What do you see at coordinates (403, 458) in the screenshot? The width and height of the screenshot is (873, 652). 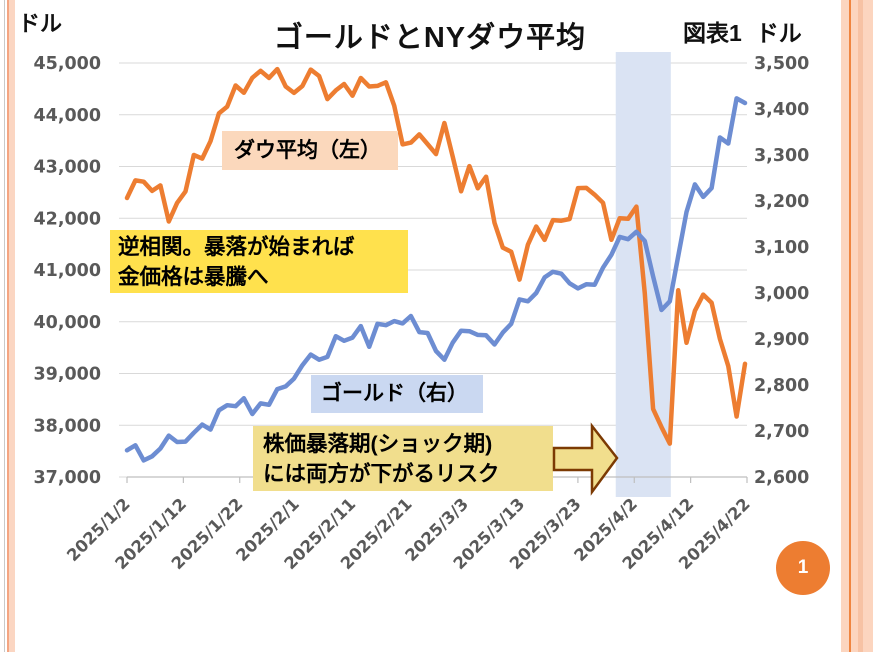 I see `crash-risk-note: 株価暴落期(ショック期) には両方が下がるリスク` at bounding box center [403, 458].